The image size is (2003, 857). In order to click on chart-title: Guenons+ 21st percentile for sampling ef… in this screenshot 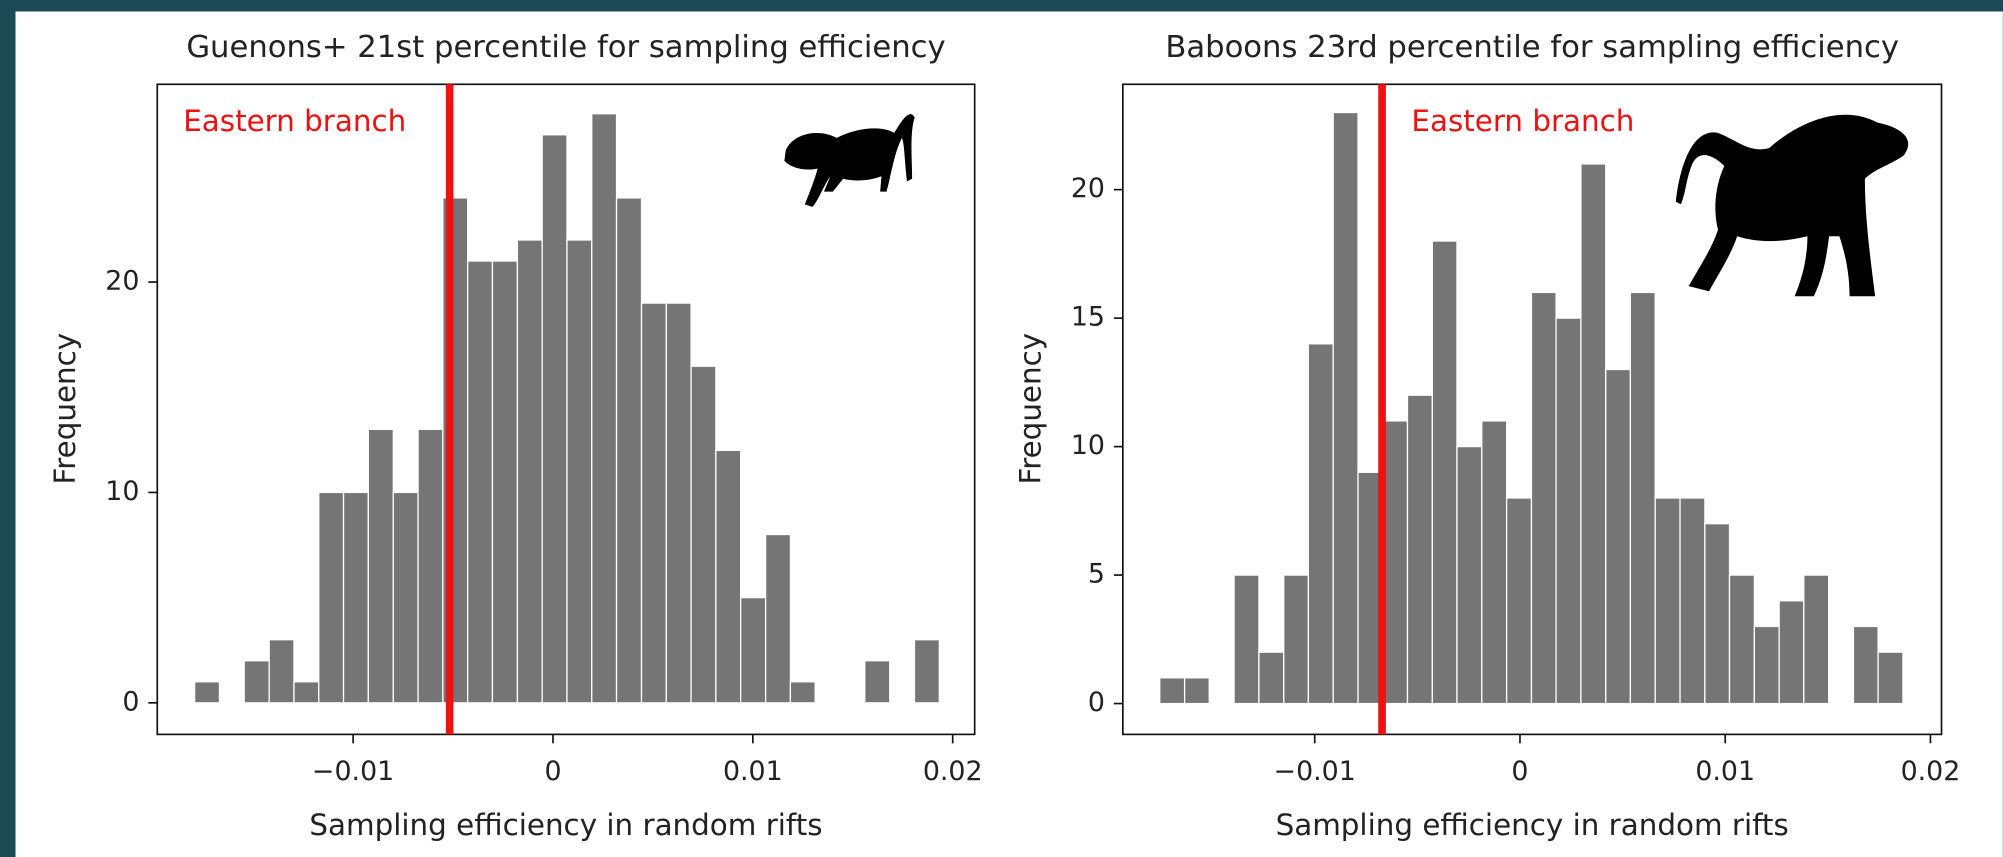, I will do `click(565, 47)`.